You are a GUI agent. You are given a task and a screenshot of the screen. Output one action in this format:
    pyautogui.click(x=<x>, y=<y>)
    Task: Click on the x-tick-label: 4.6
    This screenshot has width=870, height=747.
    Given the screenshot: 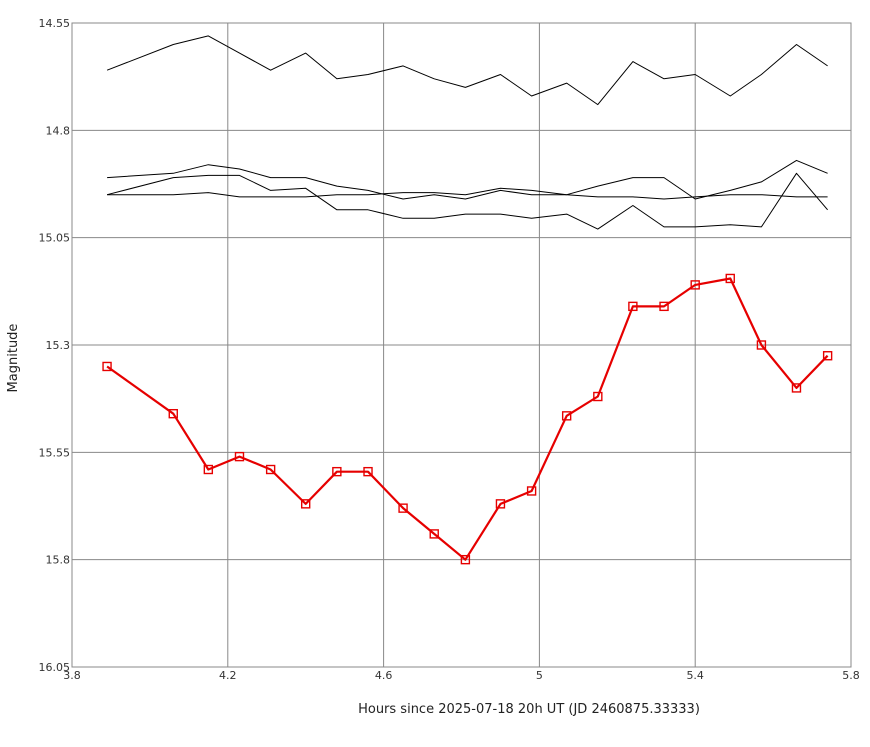 What is the action you would take?
    pyautogui.click(x=384, y=675)
    